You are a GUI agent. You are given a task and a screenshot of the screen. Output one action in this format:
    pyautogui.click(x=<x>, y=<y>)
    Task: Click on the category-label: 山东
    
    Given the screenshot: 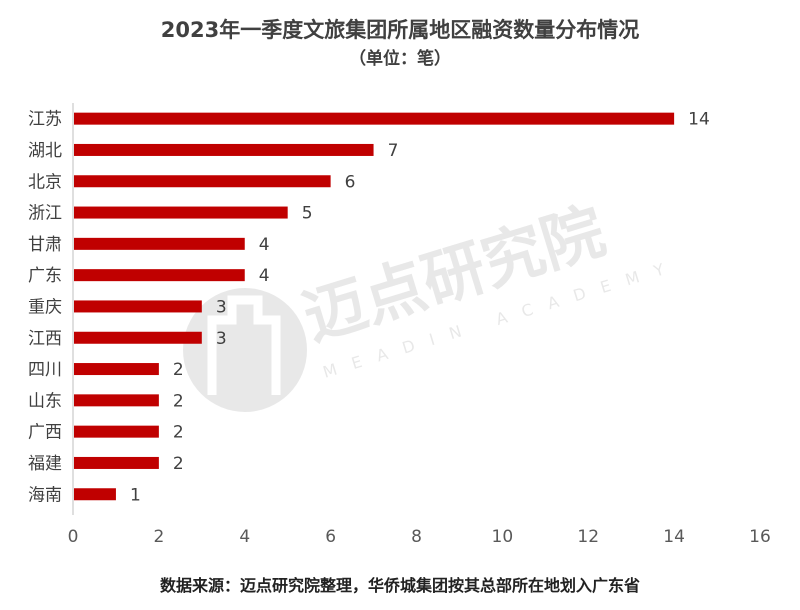 What is the action you would take?
    pyautogui.click(x=45, y=401)
    